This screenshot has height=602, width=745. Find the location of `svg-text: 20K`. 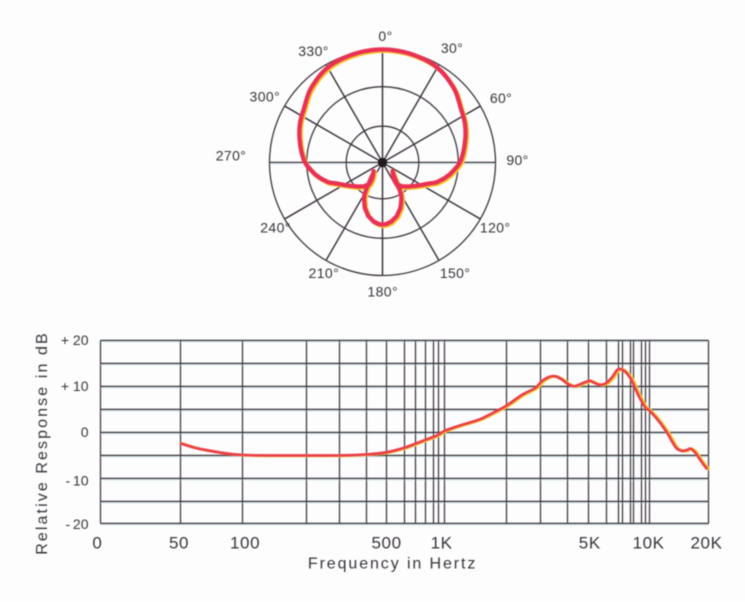

svg-text: 20K is located at coordinates (706, 543).